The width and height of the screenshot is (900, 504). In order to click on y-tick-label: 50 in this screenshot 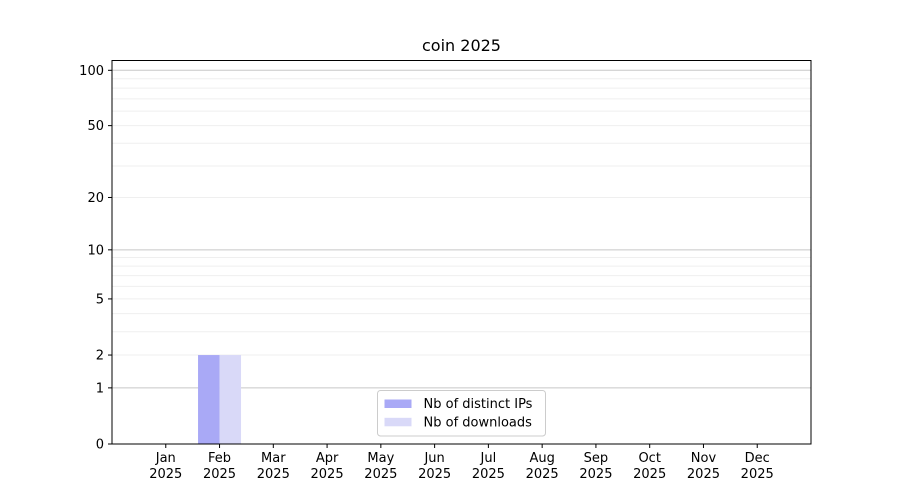, I will do `click(95, 126)`.